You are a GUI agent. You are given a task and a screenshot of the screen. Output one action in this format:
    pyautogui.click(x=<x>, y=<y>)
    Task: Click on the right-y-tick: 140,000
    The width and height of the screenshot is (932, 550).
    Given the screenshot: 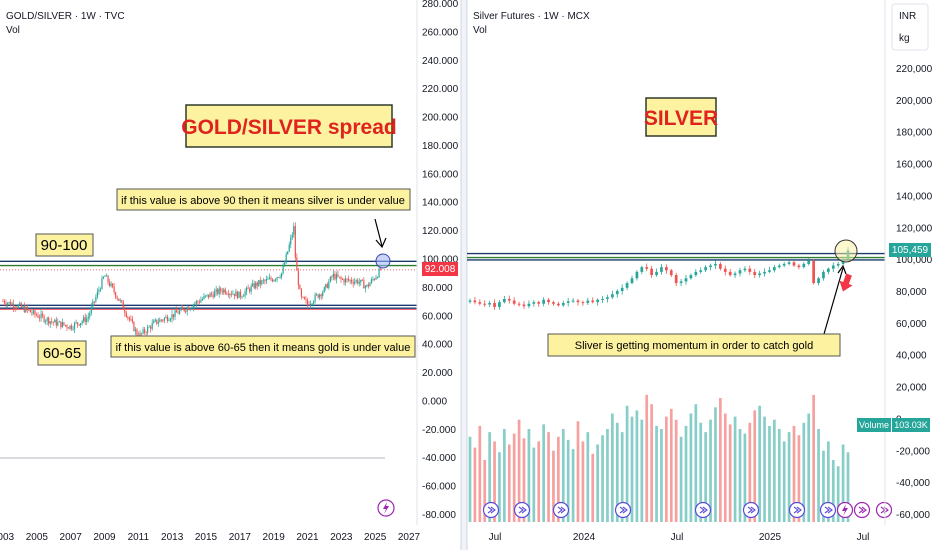 What is the action you would take?
    pyautogui.click(x=914, y=196)
    